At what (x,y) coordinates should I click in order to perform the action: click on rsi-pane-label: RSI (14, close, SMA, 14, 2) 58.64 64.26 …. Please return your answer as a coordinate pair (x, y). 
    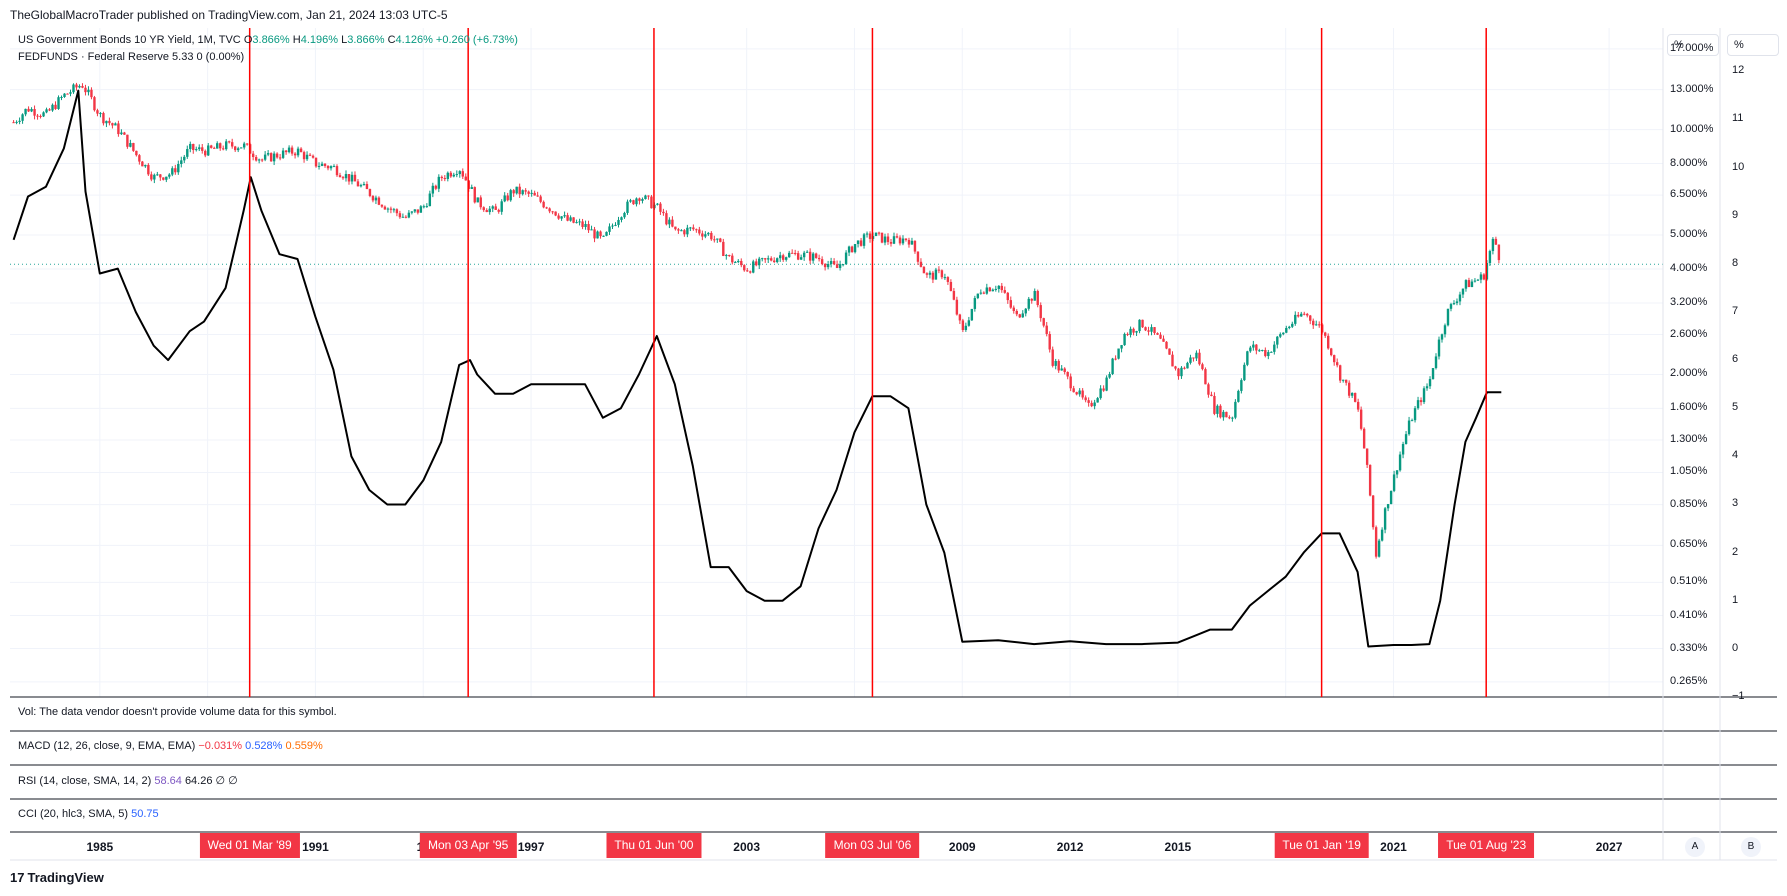
    Looking at the image, I should click on (128, 780).